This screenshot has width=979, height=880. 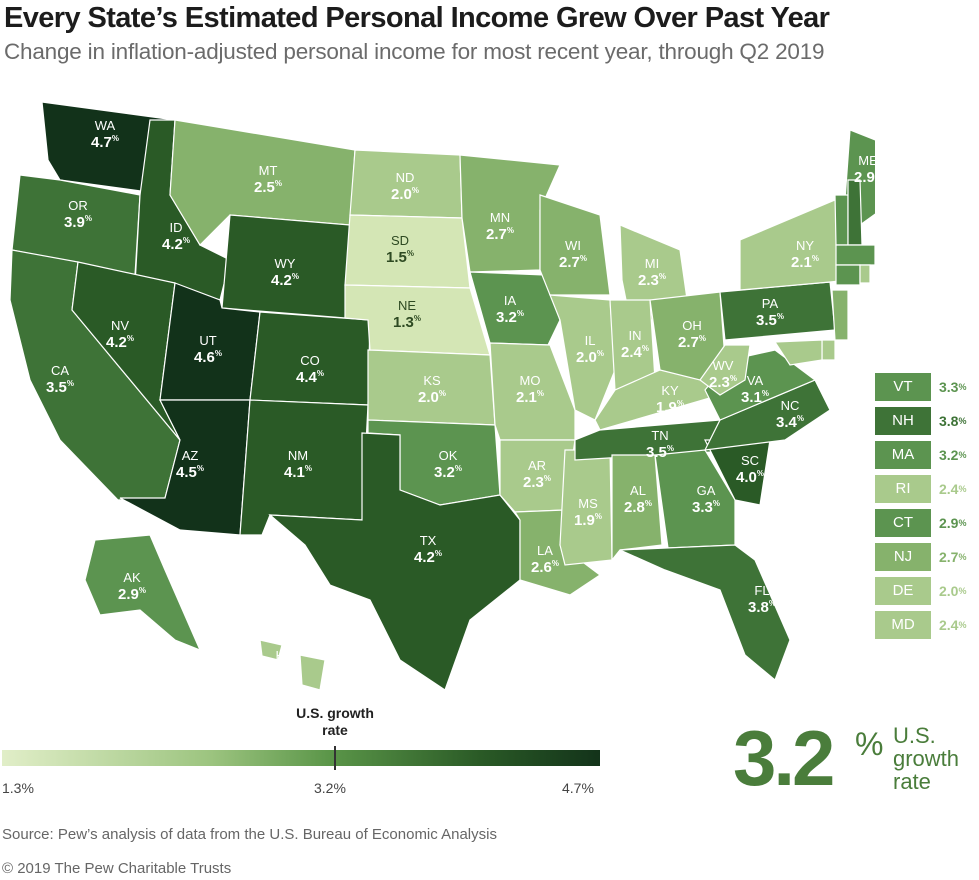 I want to click on state-label-me: ME, so click(x=866, y=160).